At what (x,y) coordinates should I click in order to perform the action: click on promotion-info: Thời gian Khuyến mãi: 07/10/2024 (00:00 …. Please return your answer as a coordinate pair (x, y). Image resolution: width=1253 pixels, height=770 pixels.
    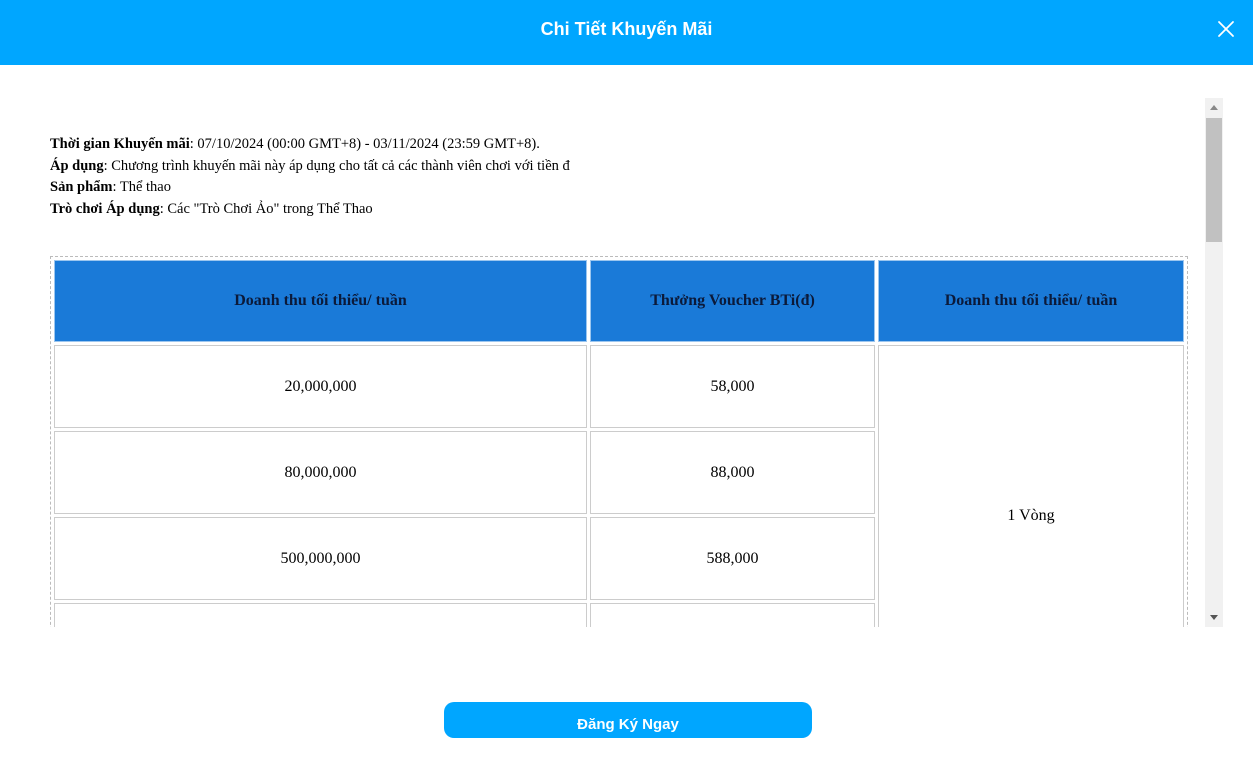
    Looking at the image, I should click on (310, 177).